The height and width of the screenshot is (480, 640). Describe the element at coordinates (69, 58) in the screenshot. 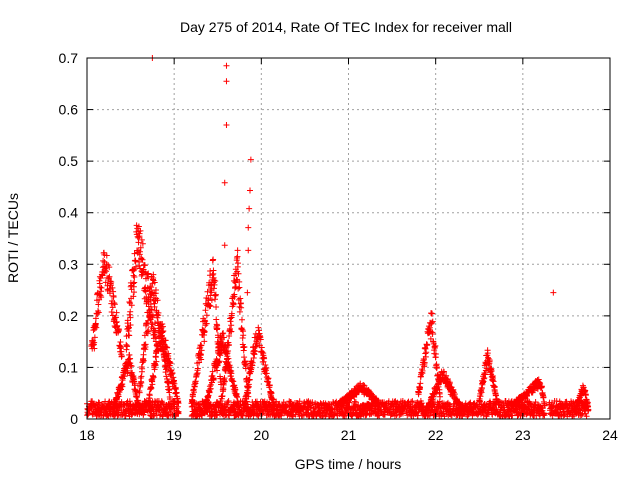

I see `y-tick-label: 0.7` at that location.